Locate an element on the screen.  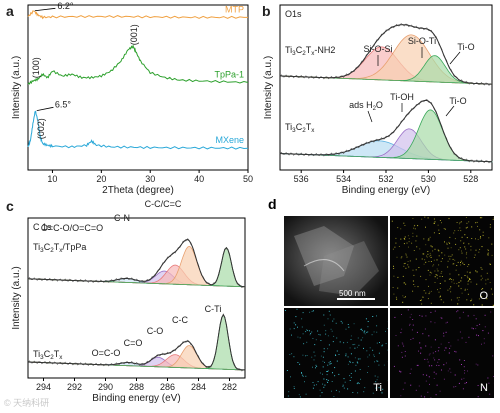
c1s-xtick-label-3: 288 is located at coordinates (136, 387).